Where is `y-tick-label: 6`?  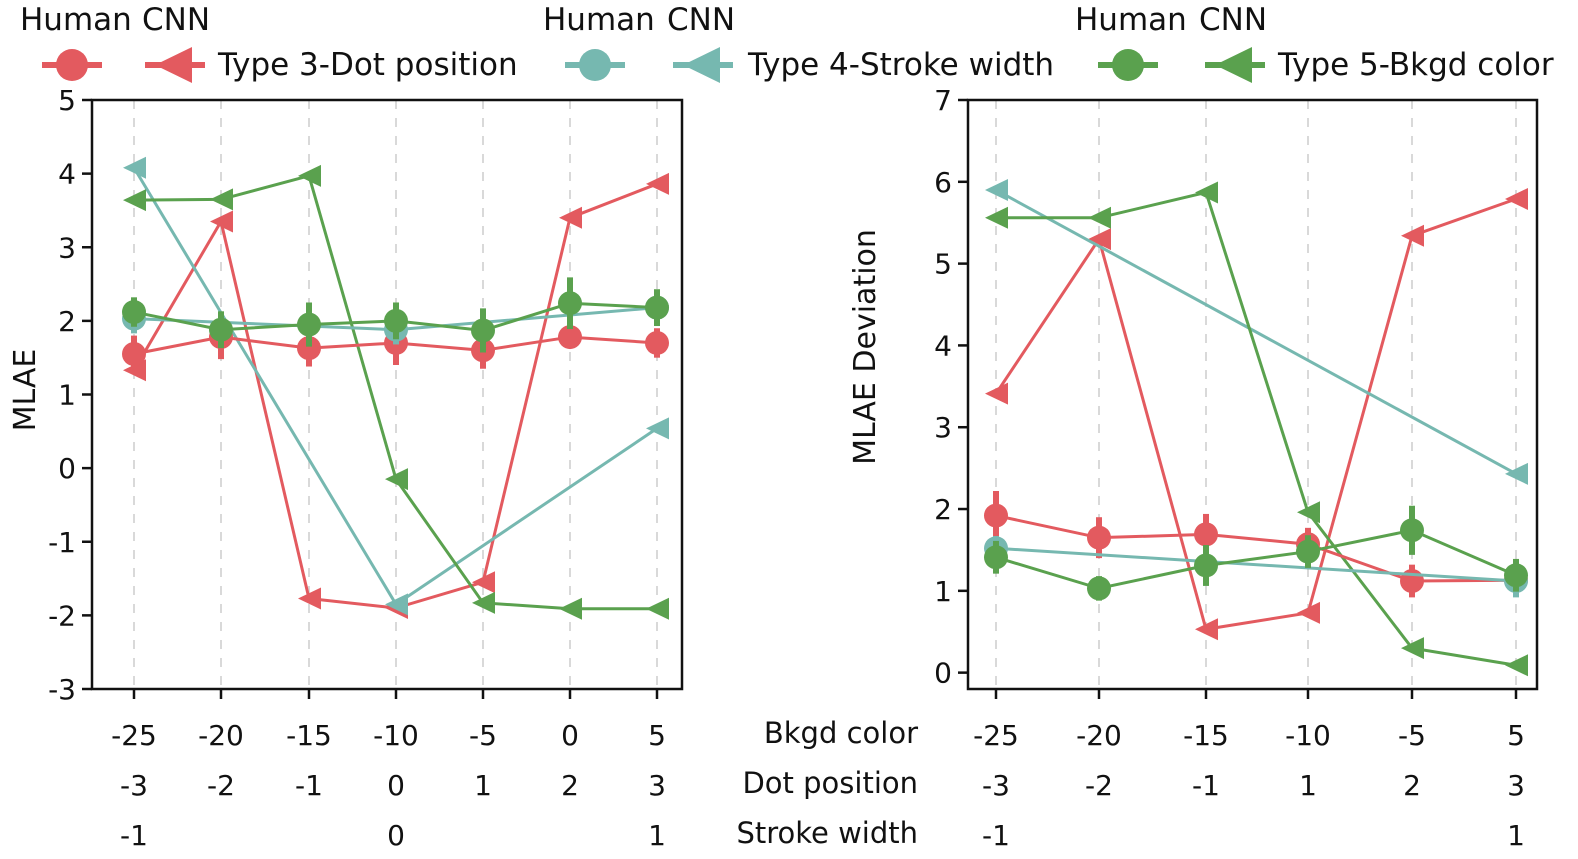
y-tick-label: 6 is located at coordinates (943, 182).